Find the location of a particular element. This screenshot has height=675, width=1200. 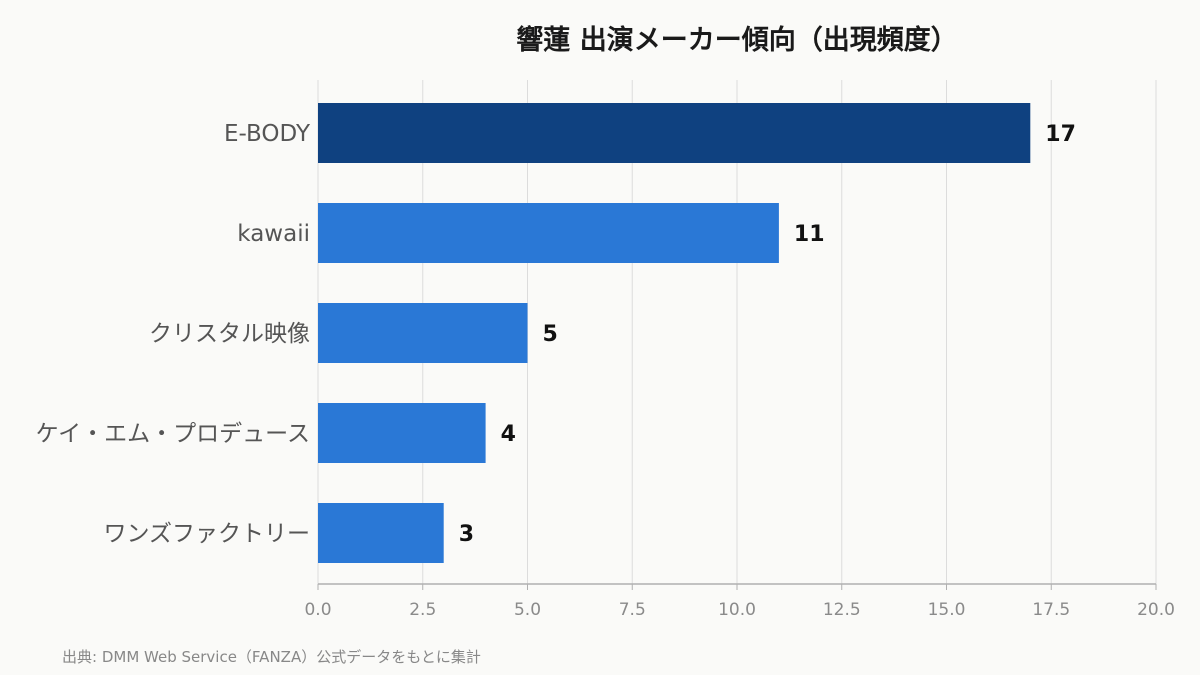

x-tick-label: 20.0 is located at coordinates (1156, 610).